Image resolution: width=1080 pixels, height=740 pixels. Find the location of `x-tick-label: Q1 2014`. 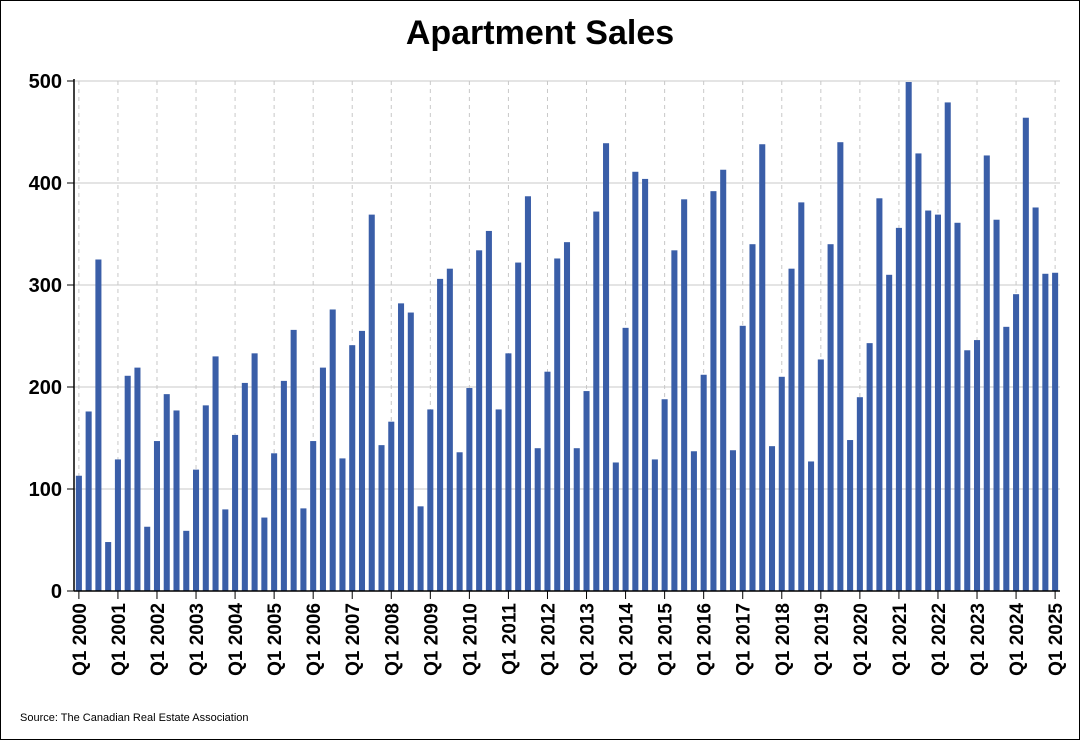

x-tick-label: Q1 2014 is located at coordinates (627, 639).